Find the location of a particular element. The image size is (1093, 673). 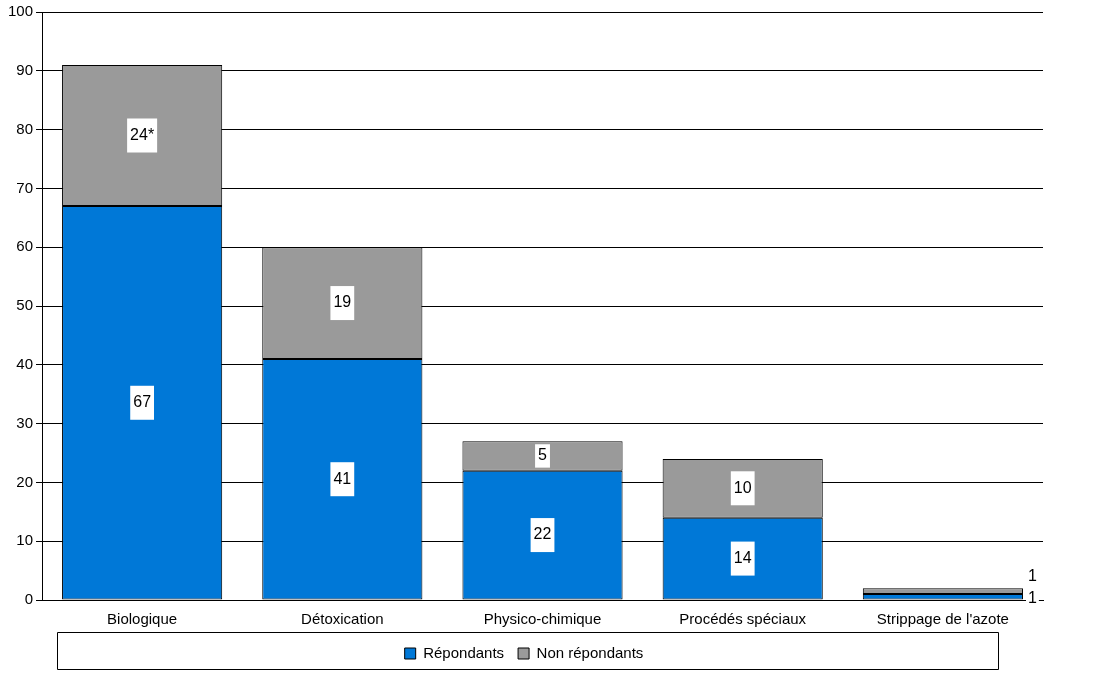

x-tick-label: Strippage de l'azote is located at coordinates (942, 619).